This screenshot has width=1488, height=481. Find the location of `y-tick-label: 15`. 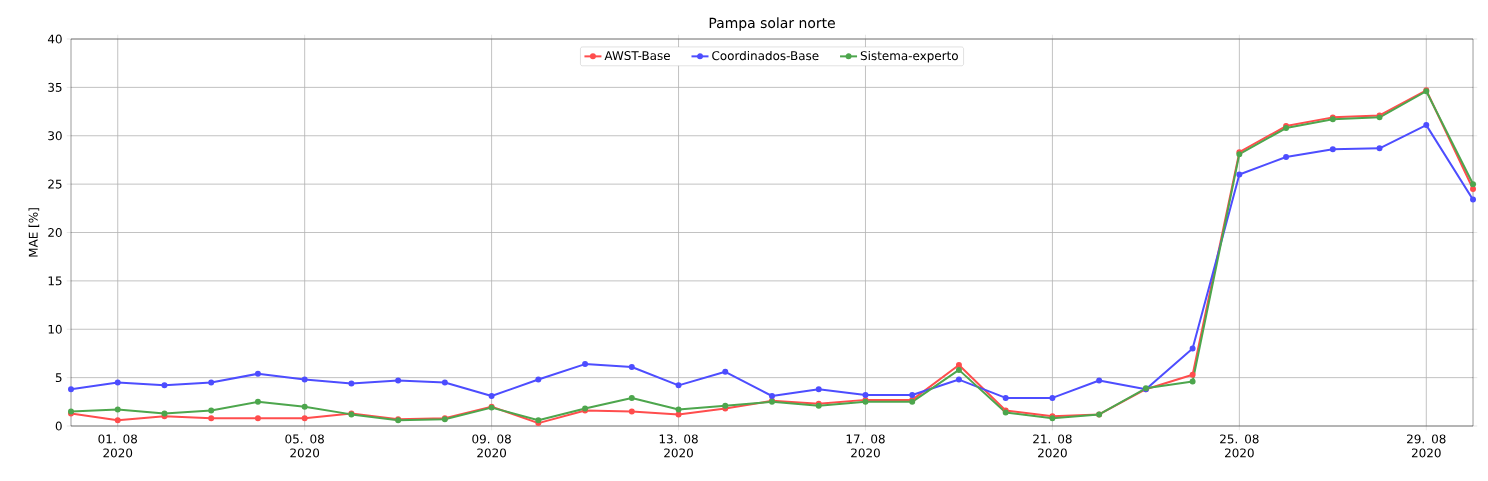

y-tick-label: 15 is located at coordinates (55, 281).